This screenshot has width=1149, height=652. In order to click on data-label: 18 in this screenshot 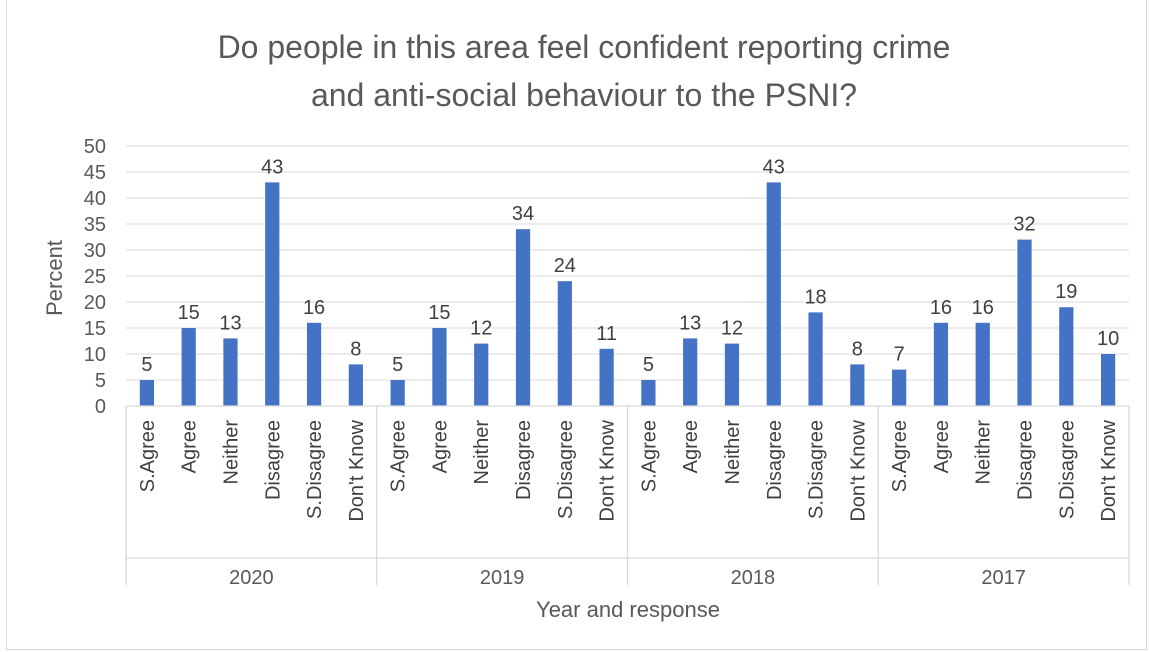, I will do `click(815, 297)`.